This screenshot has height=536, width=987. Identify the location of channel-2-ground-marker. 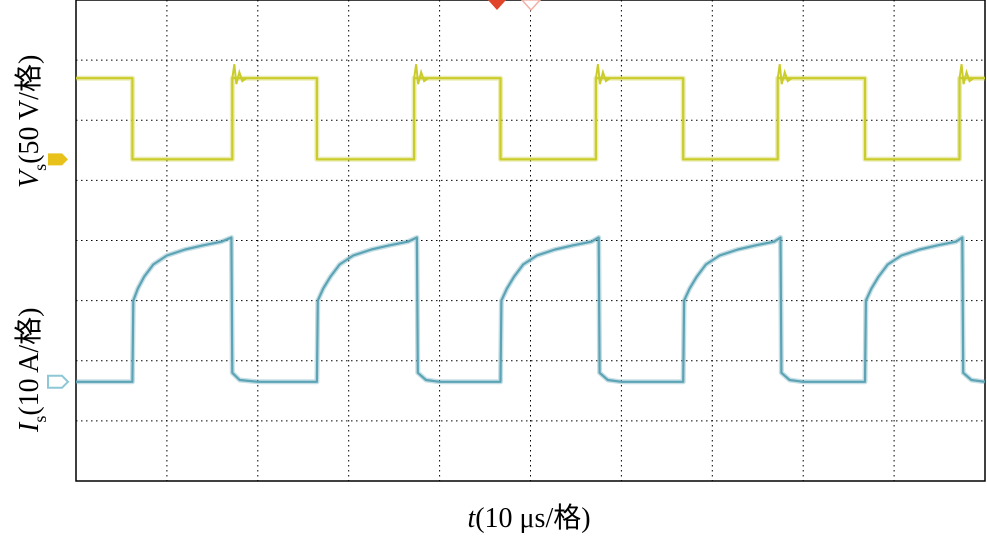
(58, 381).